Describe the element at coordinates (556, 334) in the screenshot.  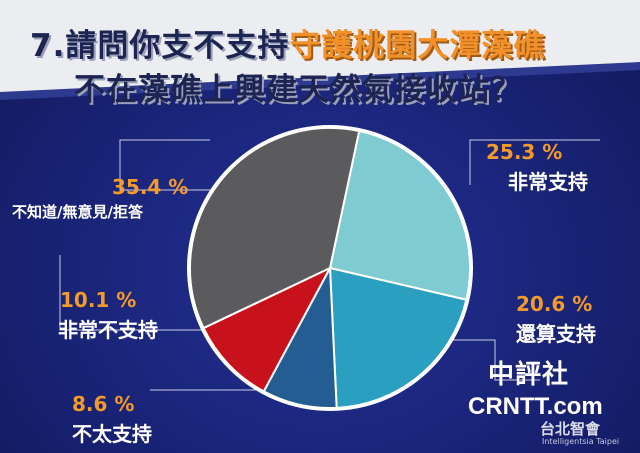
I see `slice-label-fairly-support: 還算支持` at that location.